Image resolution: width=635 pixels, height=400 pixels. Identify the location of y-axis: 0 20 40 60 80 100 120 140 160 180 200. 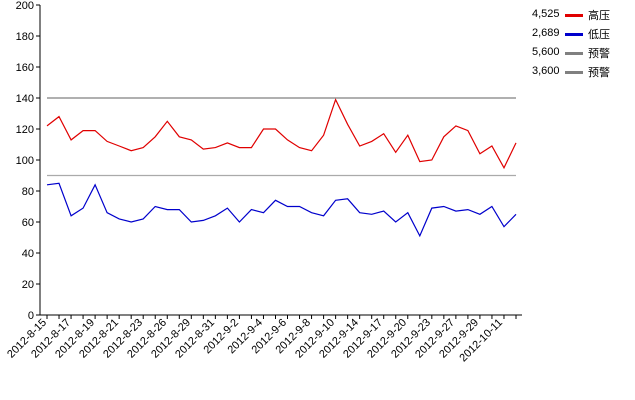
(28, 161).